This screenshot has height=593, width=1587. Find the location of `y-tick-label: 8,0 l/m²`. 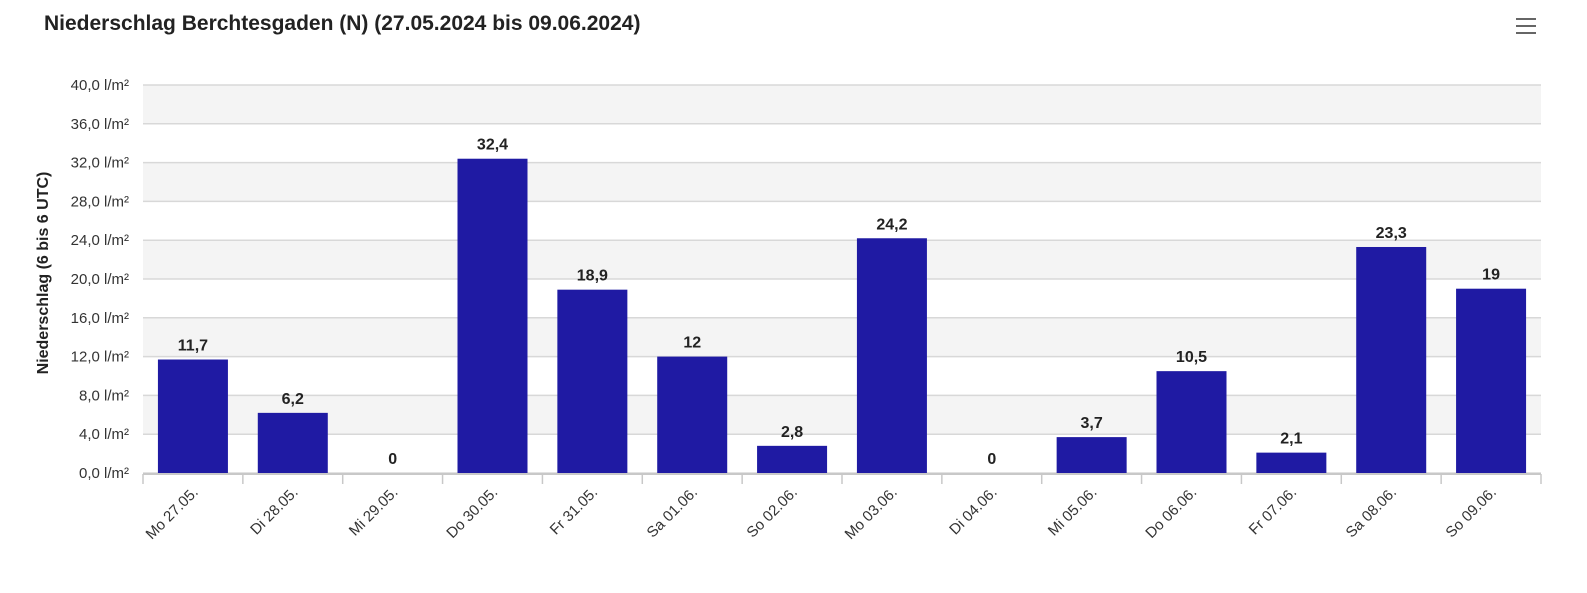

y-tick-label: 8,0 l/m² is located at coordinates (104, 395).